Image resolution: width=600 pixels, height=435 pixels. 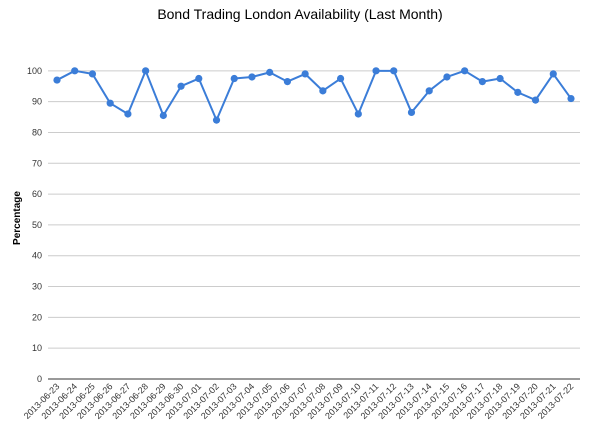 What do you see at coordinates (37, 194) in the screenshot?
I see `y-tick-label: 60` at bounding box center [37, 194].